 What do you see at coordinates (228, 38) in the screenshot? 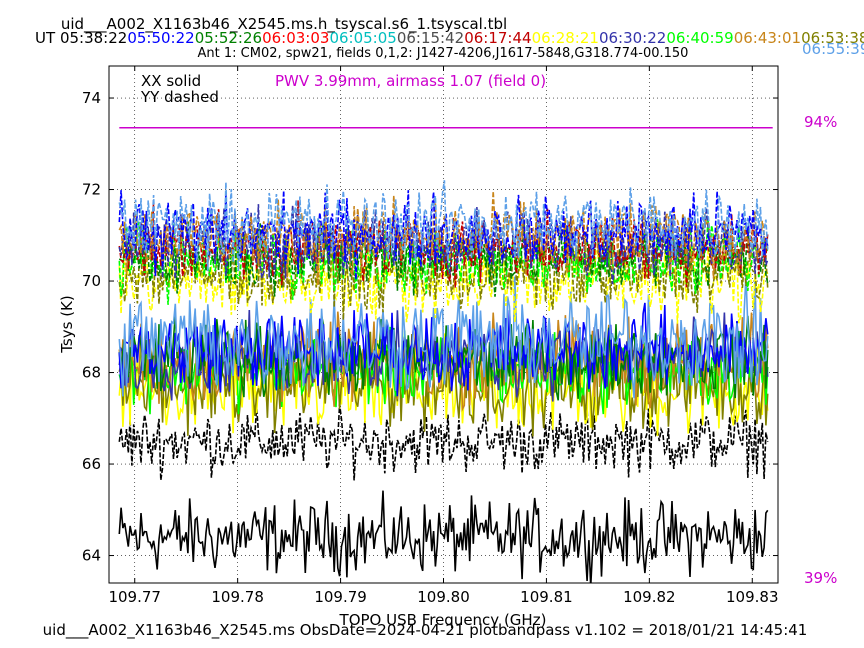
I see `ut-time-2: 05:52:26` at bounding box center [228, 38].